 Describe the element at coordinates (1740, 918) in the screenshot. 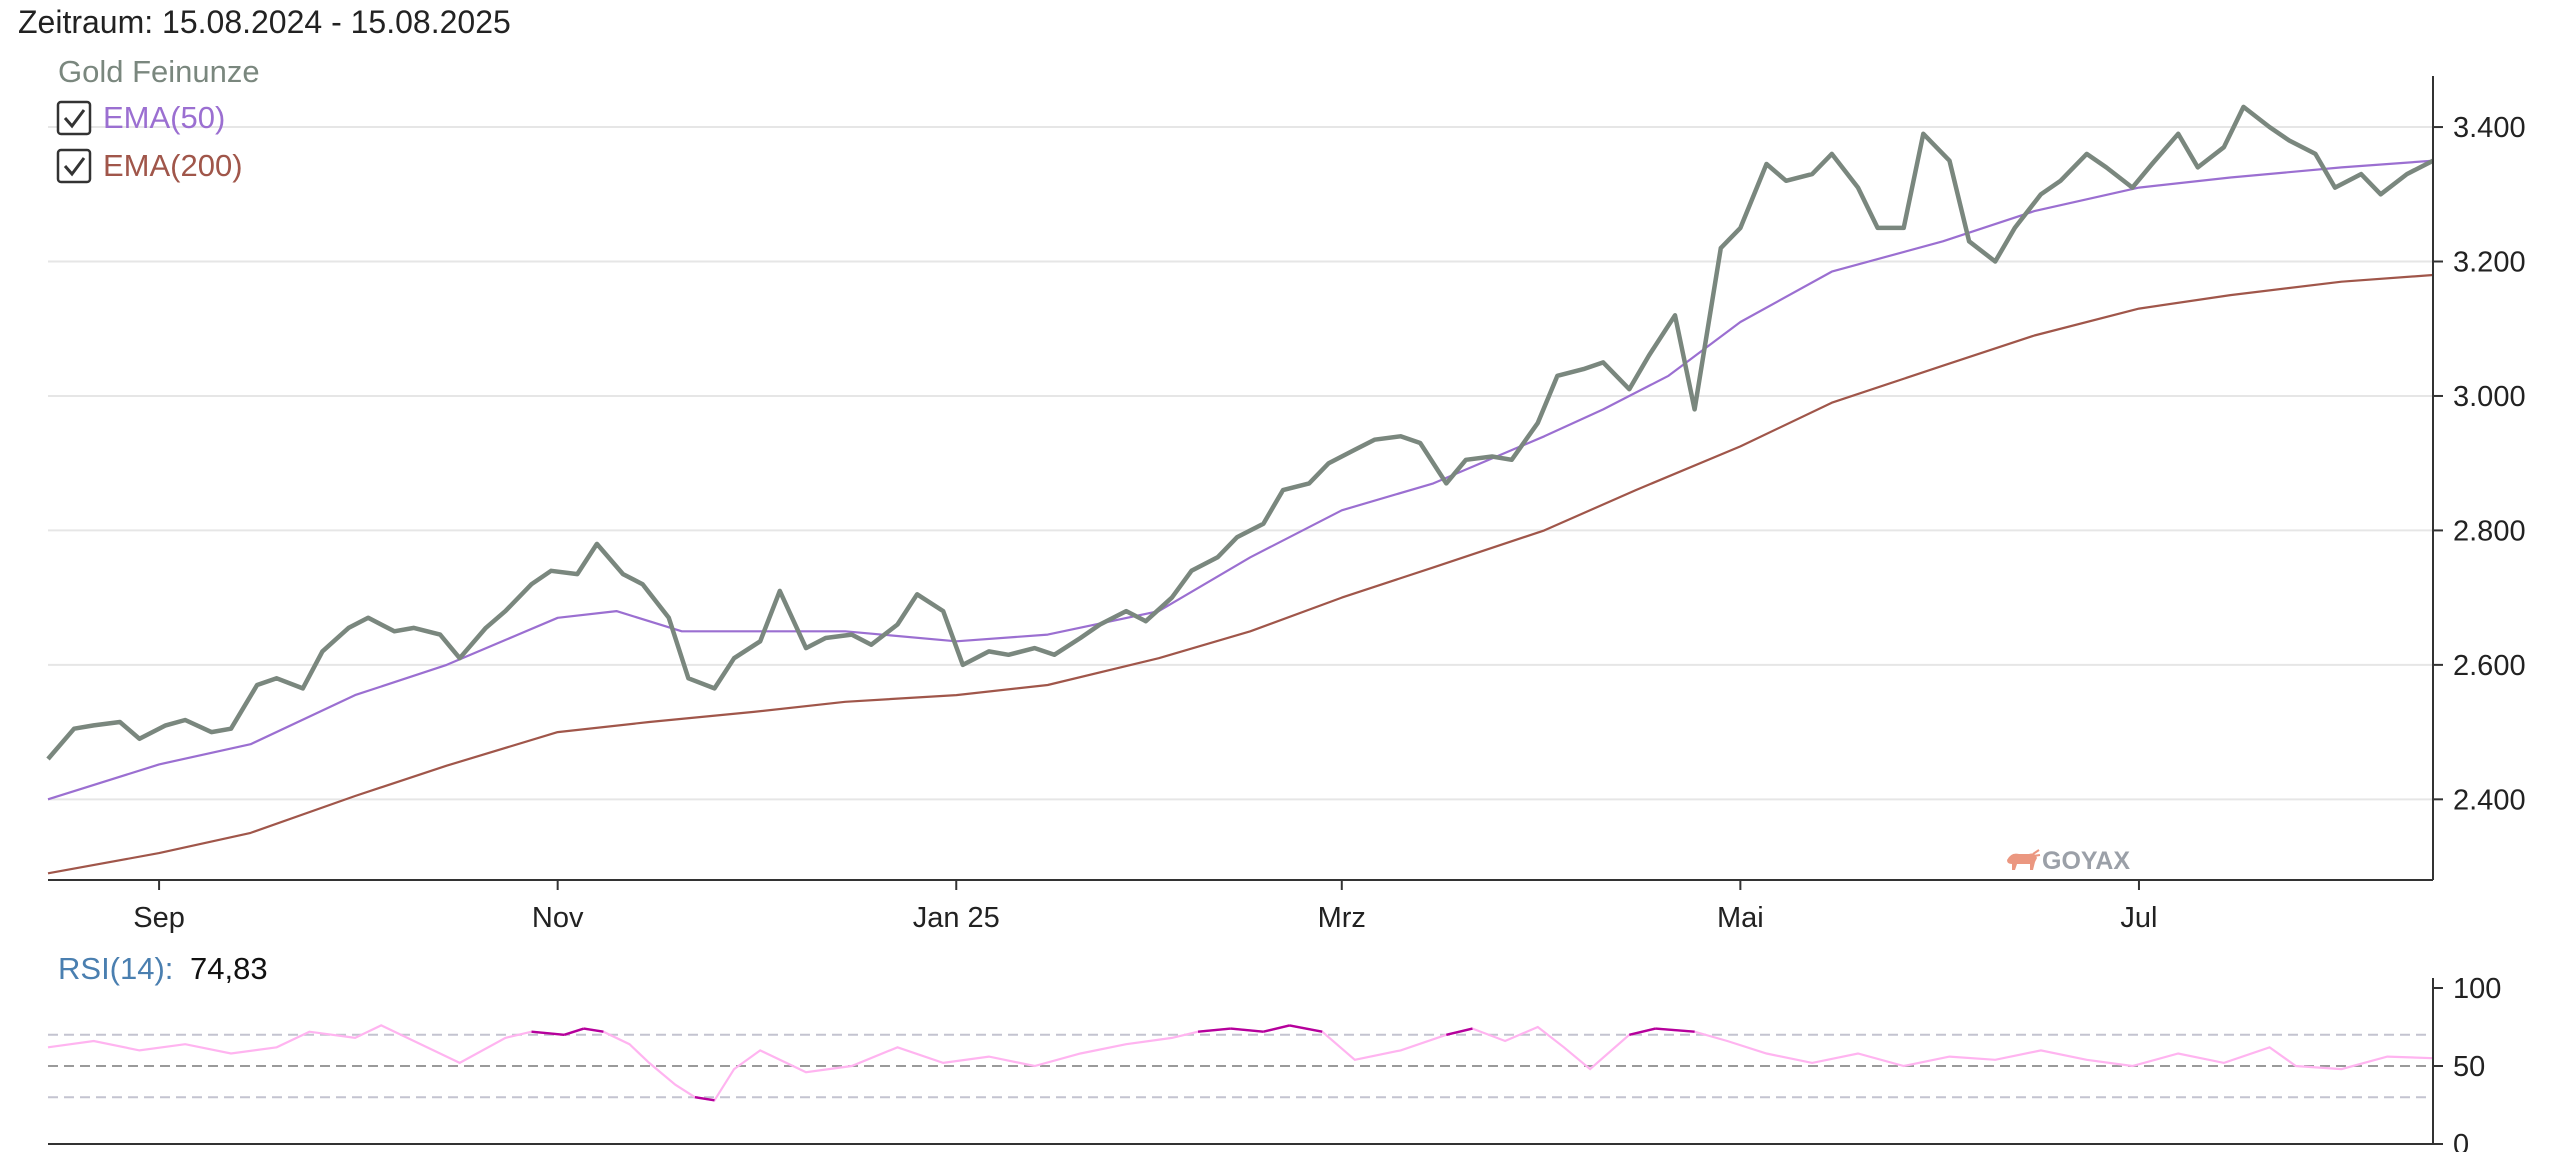

I see `x-tick-label: Mai` at that location.